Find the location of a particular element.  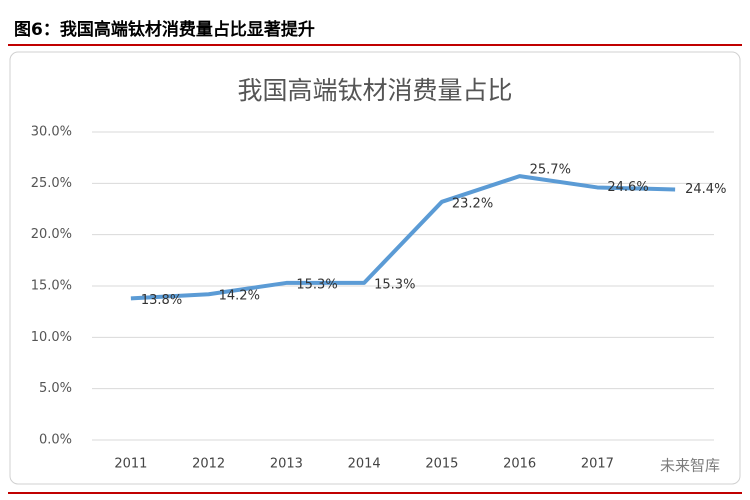

chart-title: 我国高端钛材消费量占比 is located at coordinates (374, 90).